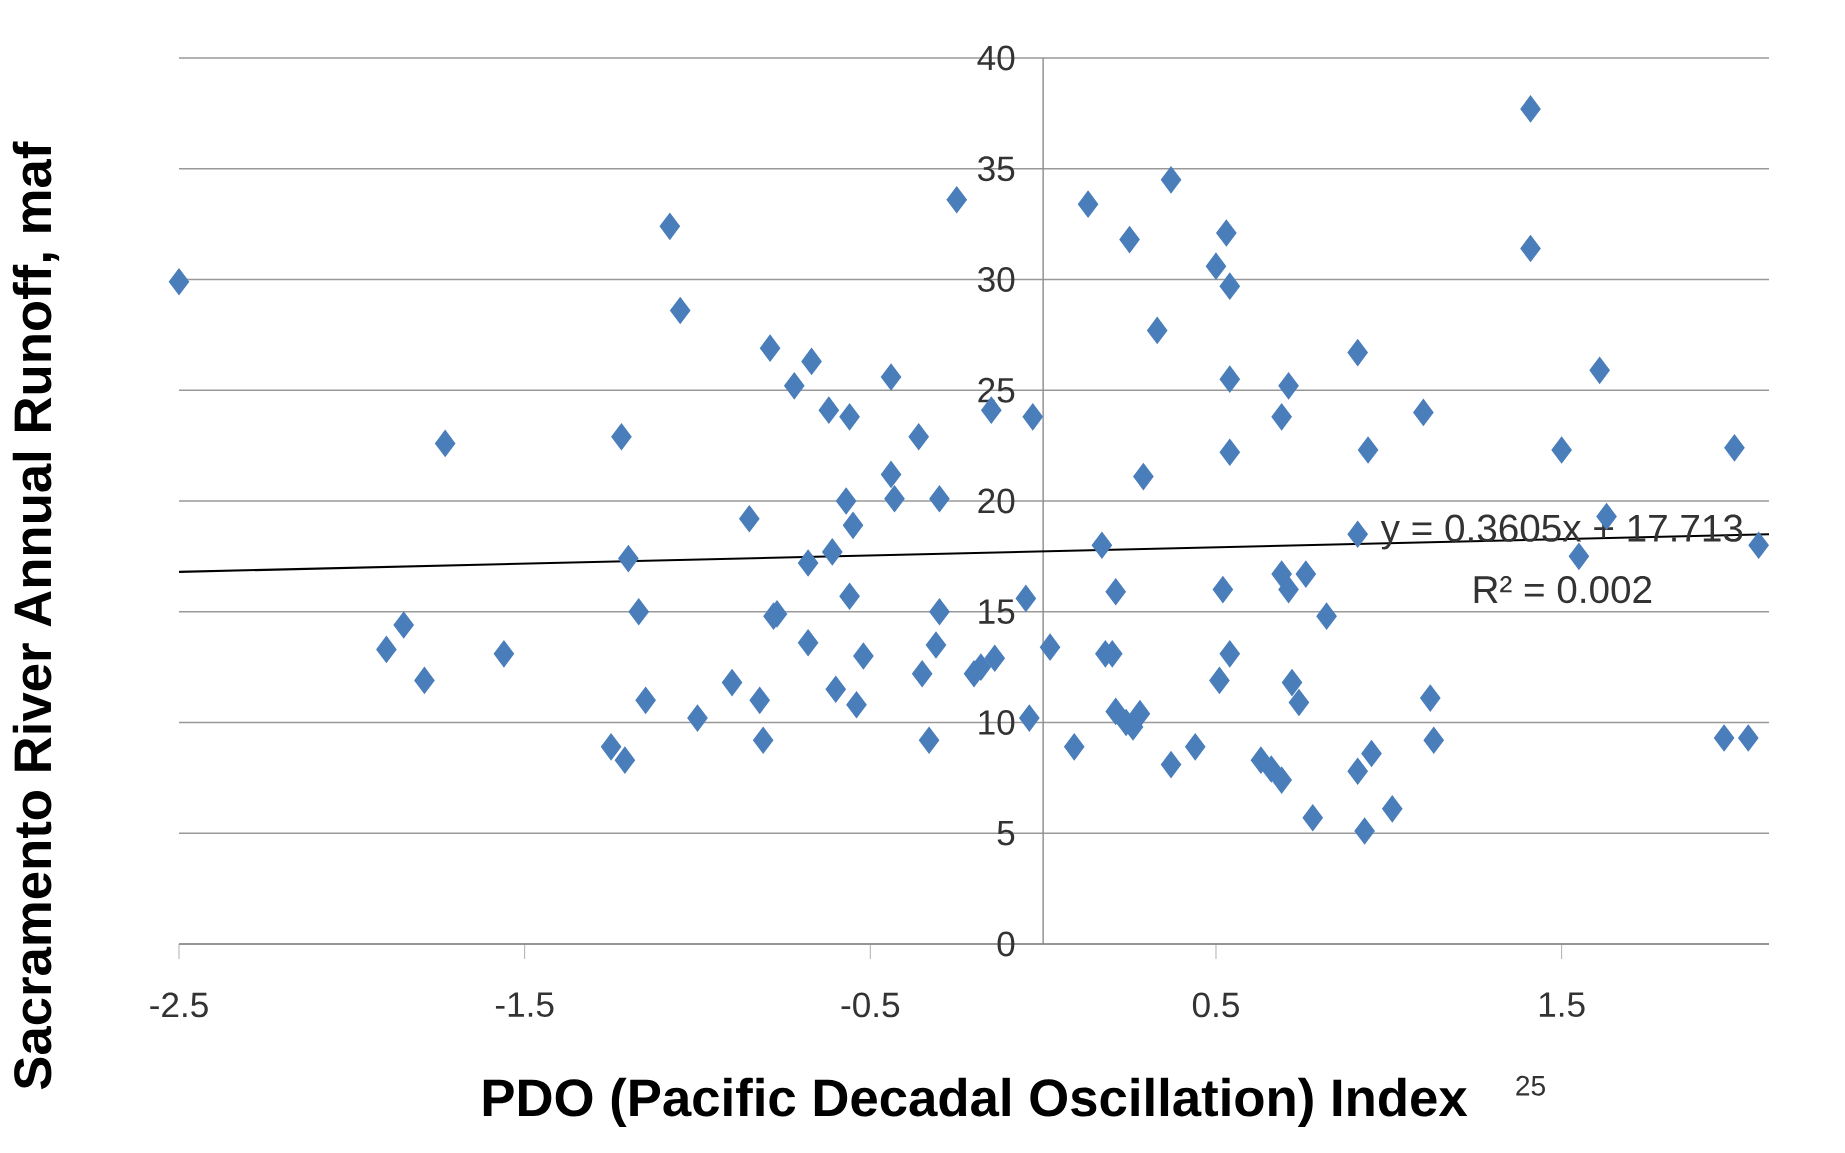 The height and width of the screenshot is (1153, 1845). What do you see at coordinates (975, 1102) in the screenshot?
I see `x-axis-title: PDO (Pacific Decadal Oscillation) Index` at bounding box center [975, 1102].